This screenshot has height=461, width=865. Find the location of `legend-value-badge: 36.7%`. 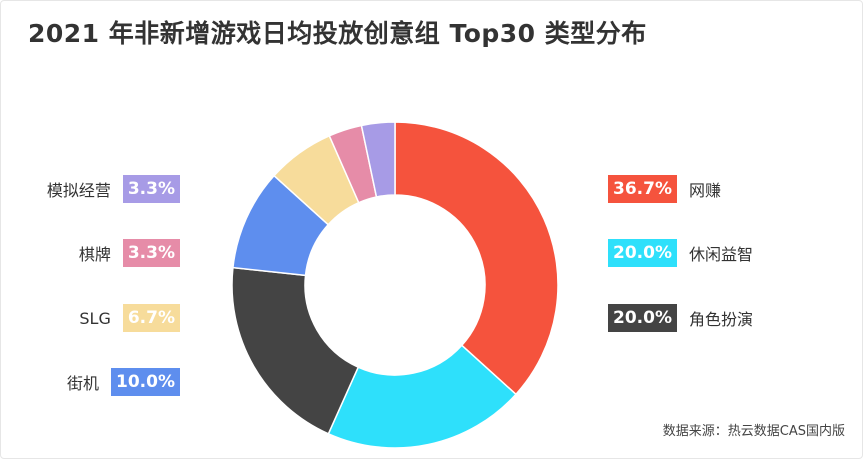

legend-value-badge: 36.7% is located at coordinates (642, 189).